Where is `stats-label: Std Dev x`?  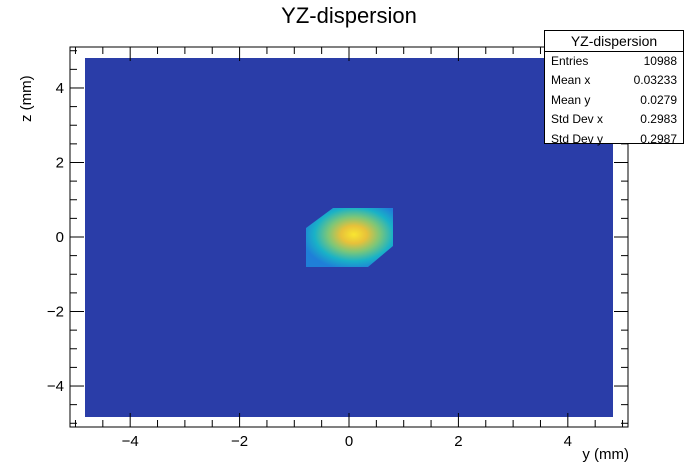
stats-label: Std Dev x is located at coordinates (577, 119).